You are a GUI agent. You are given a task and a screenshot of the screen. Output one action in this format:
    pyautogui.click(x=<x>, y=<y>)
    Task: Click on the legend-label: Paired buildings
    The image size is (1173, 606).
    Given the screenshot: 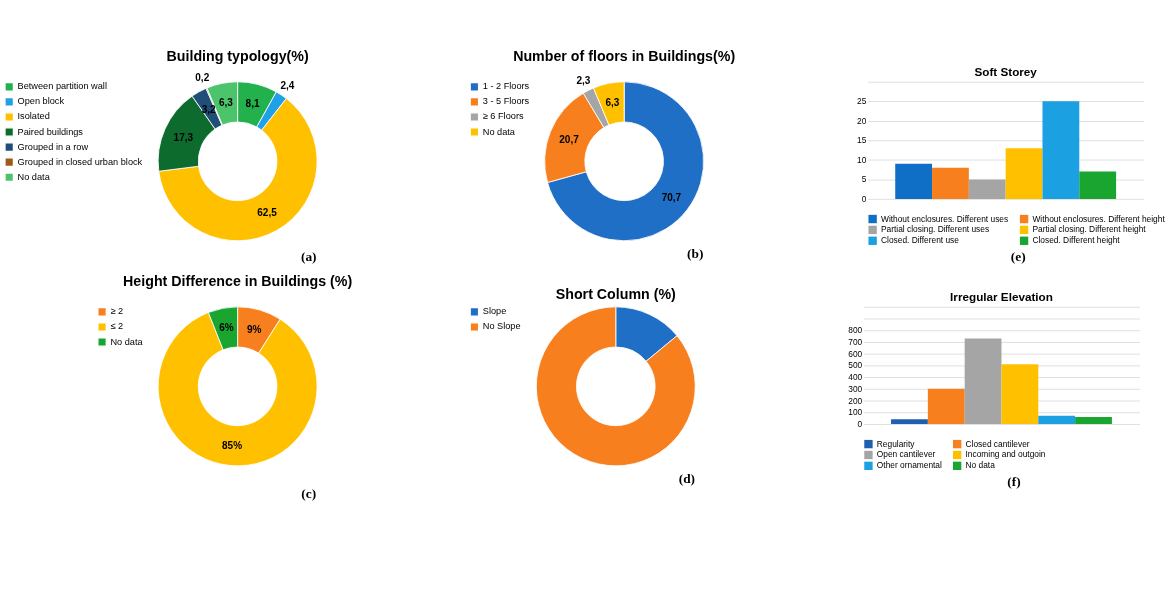 What is the action you would take?
    pyautogui.click(x=50, y=131)
    